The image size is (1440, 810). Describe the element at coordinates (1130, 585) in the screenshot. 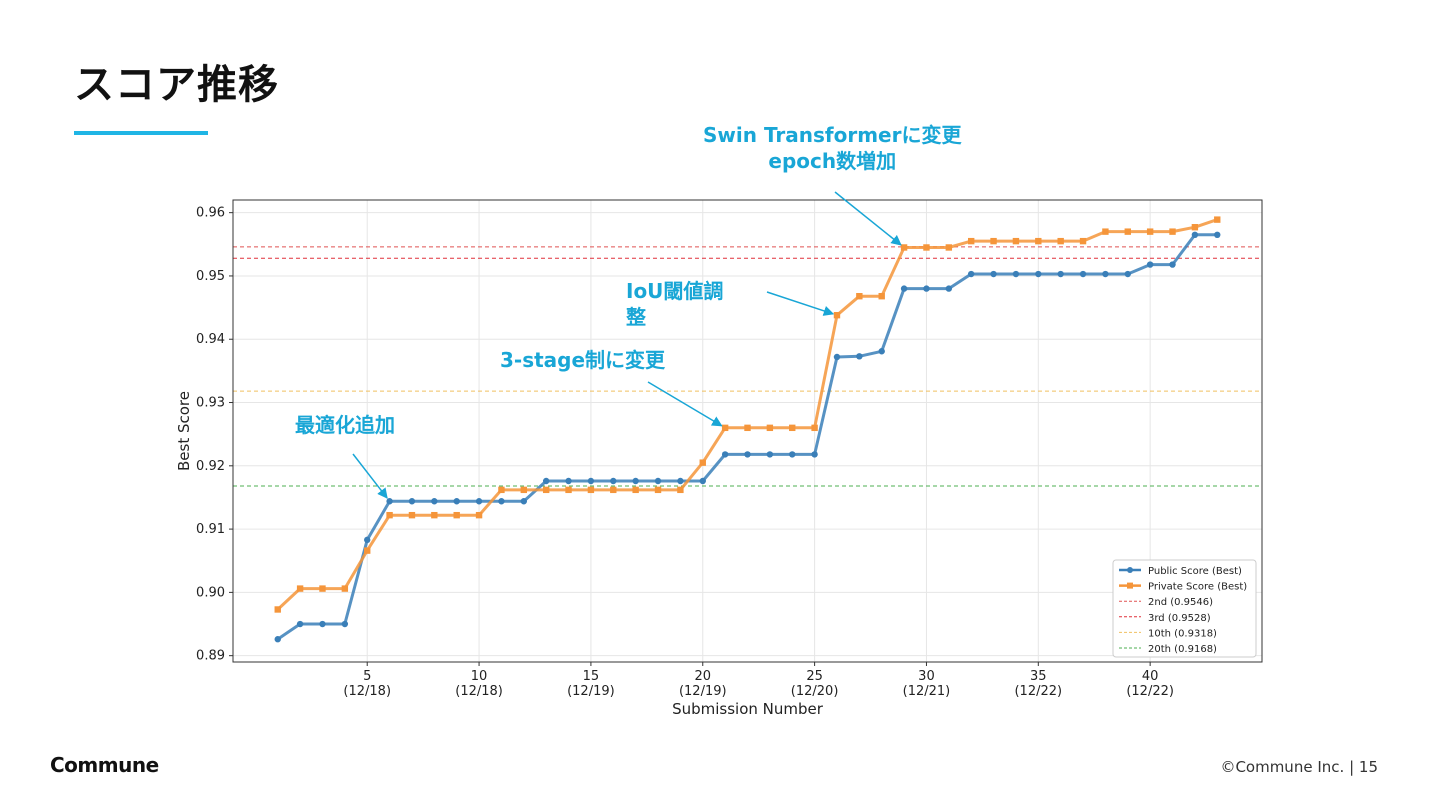

I see `legend-marker` at that location.